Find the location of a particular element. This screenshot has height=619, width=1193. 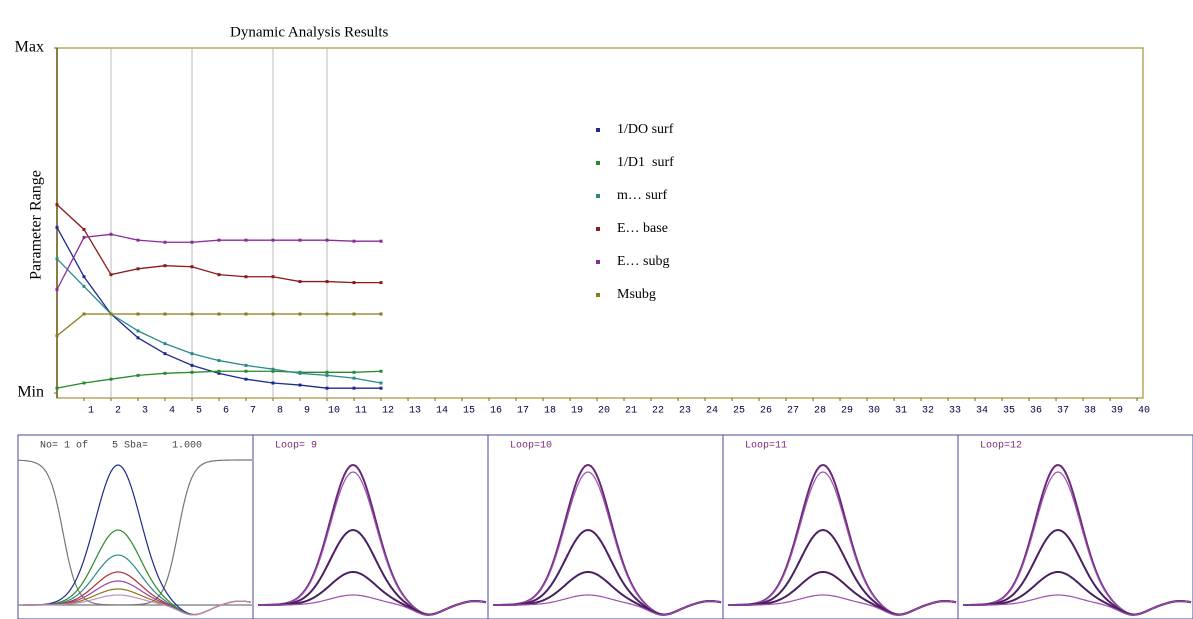

panel-label: Loop=10 is located at coordinates (531, 446).